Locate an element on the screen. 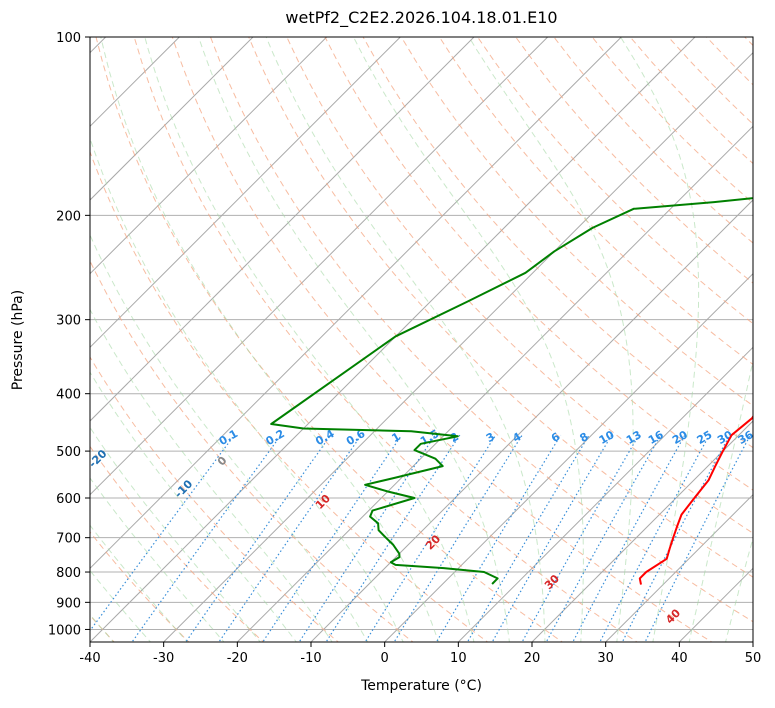  mixing-ratio-label: 1 is located at coordinates (396, 437).